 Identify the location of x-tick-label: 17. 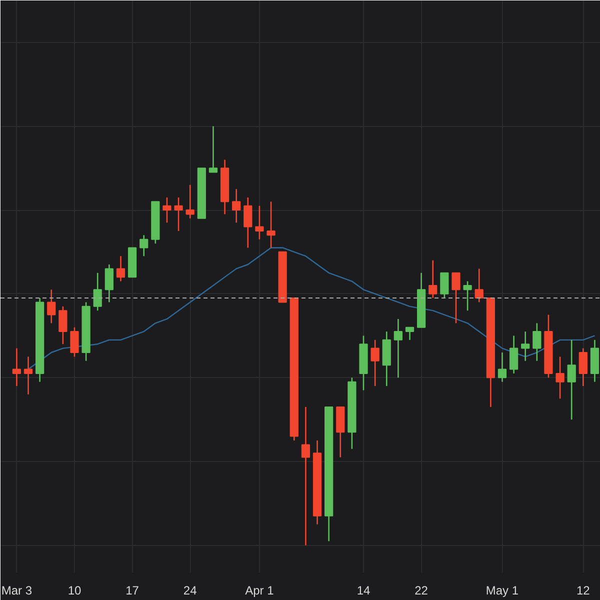
(133, 591).